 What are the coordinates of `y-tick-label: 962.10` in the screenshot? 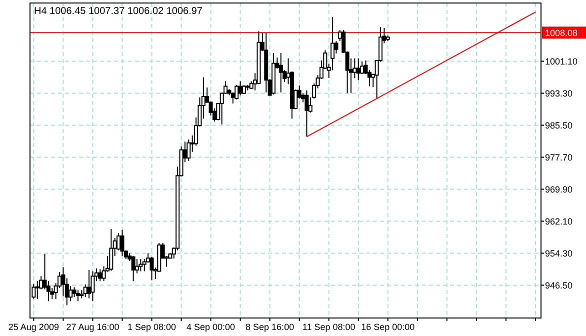 It's located at (559, 221).